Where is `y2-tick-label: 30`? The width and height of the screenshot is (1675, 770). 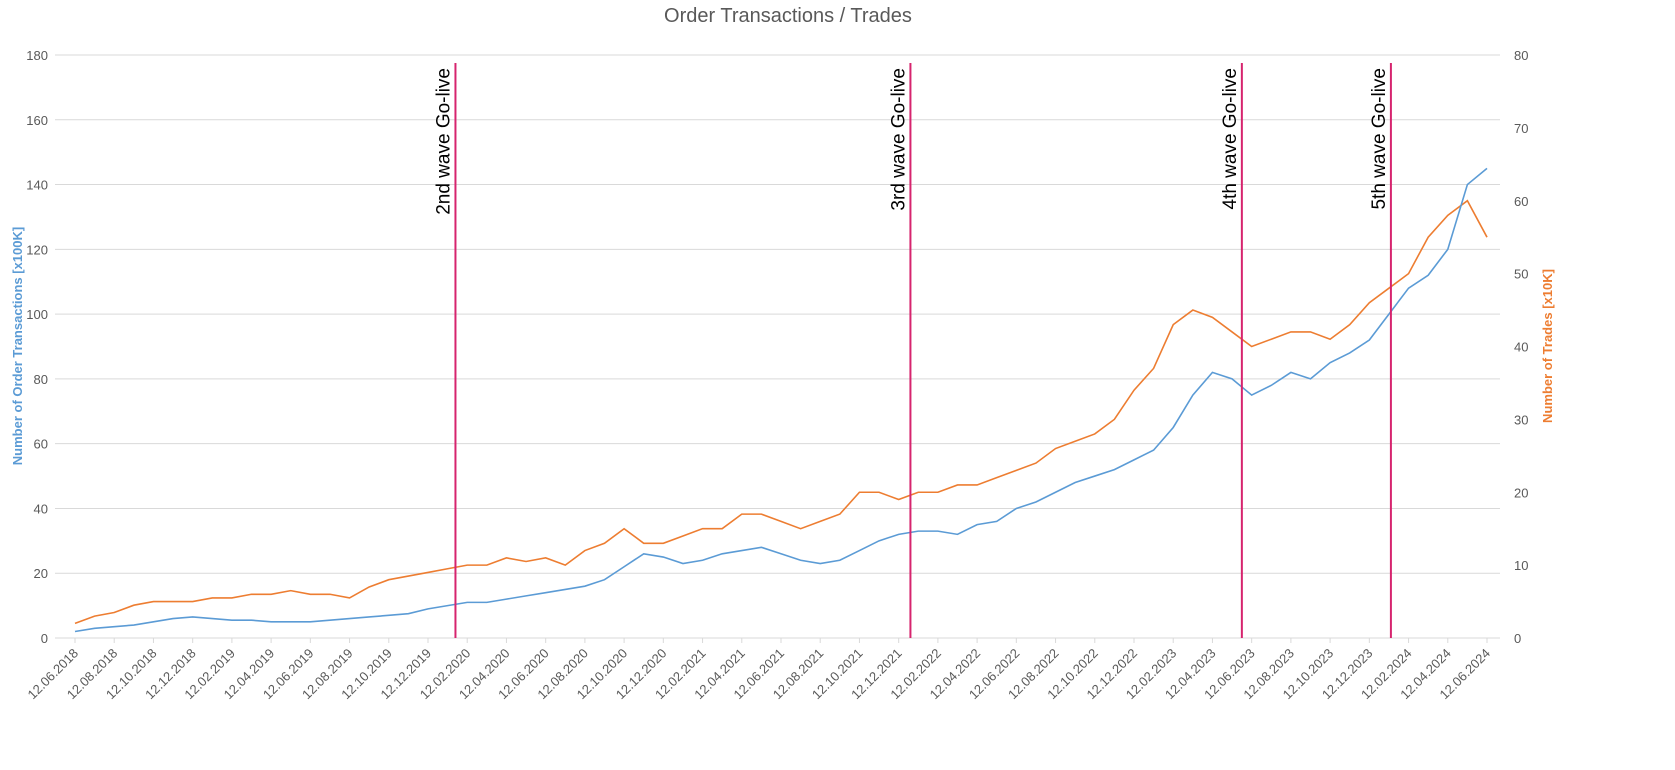
y2-tick-label: 30 is located at coordinates (1521, 419).